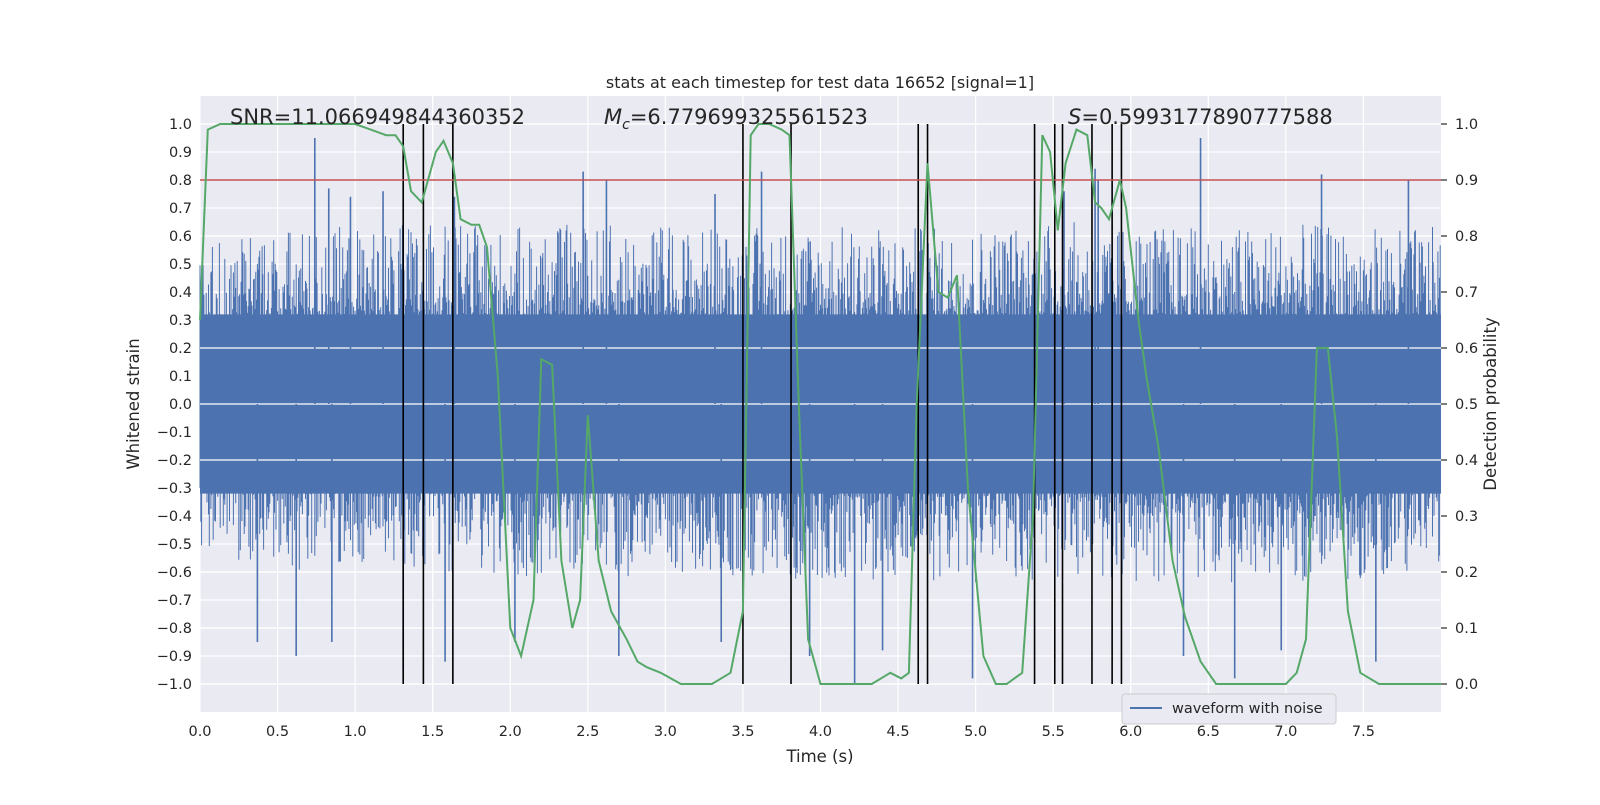 The image size is (1600, 805). Describe the element at coordinates (174, 461) in the screenshot. I see `y-tick-label: −0.2` at that location.